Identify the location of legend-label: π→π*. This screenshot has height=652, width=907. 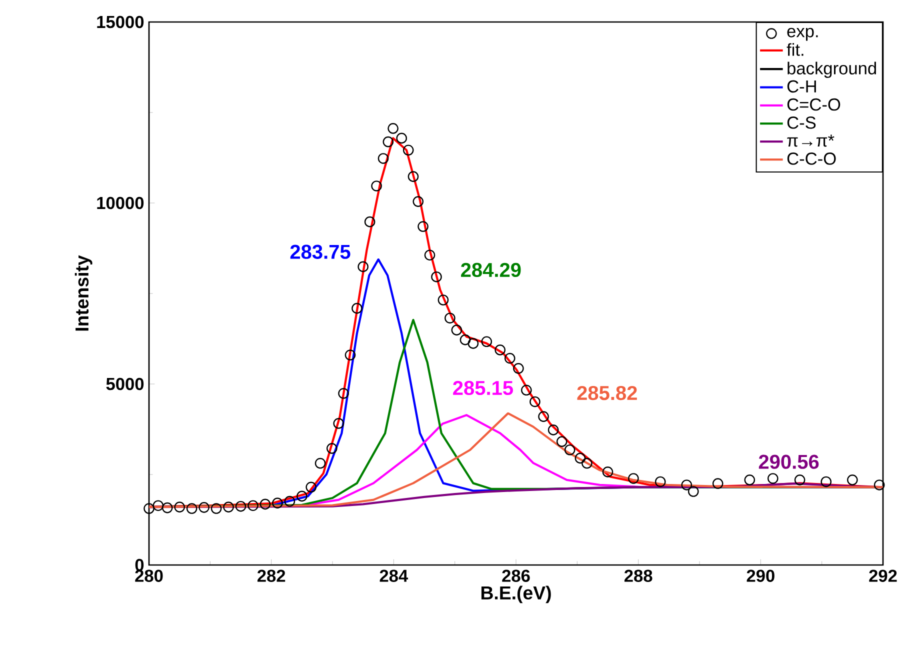
(810, 140).